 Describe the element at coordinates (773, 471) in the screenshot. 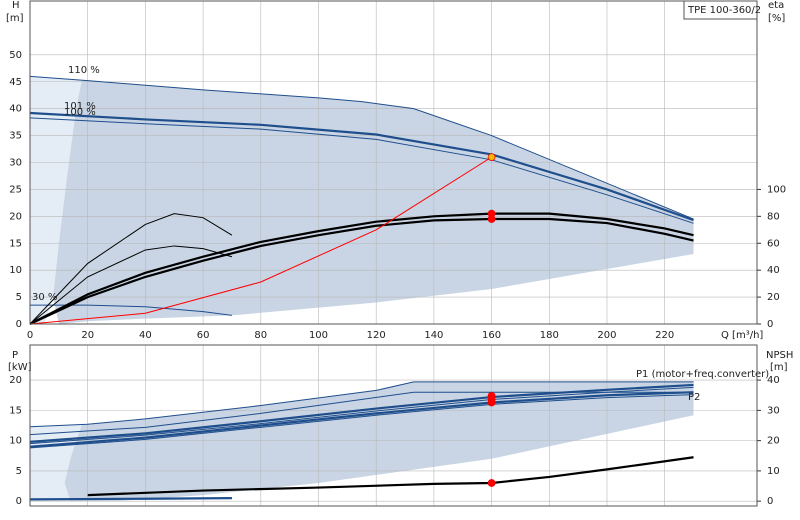

I see `y2-tick-label: 10` at that location.